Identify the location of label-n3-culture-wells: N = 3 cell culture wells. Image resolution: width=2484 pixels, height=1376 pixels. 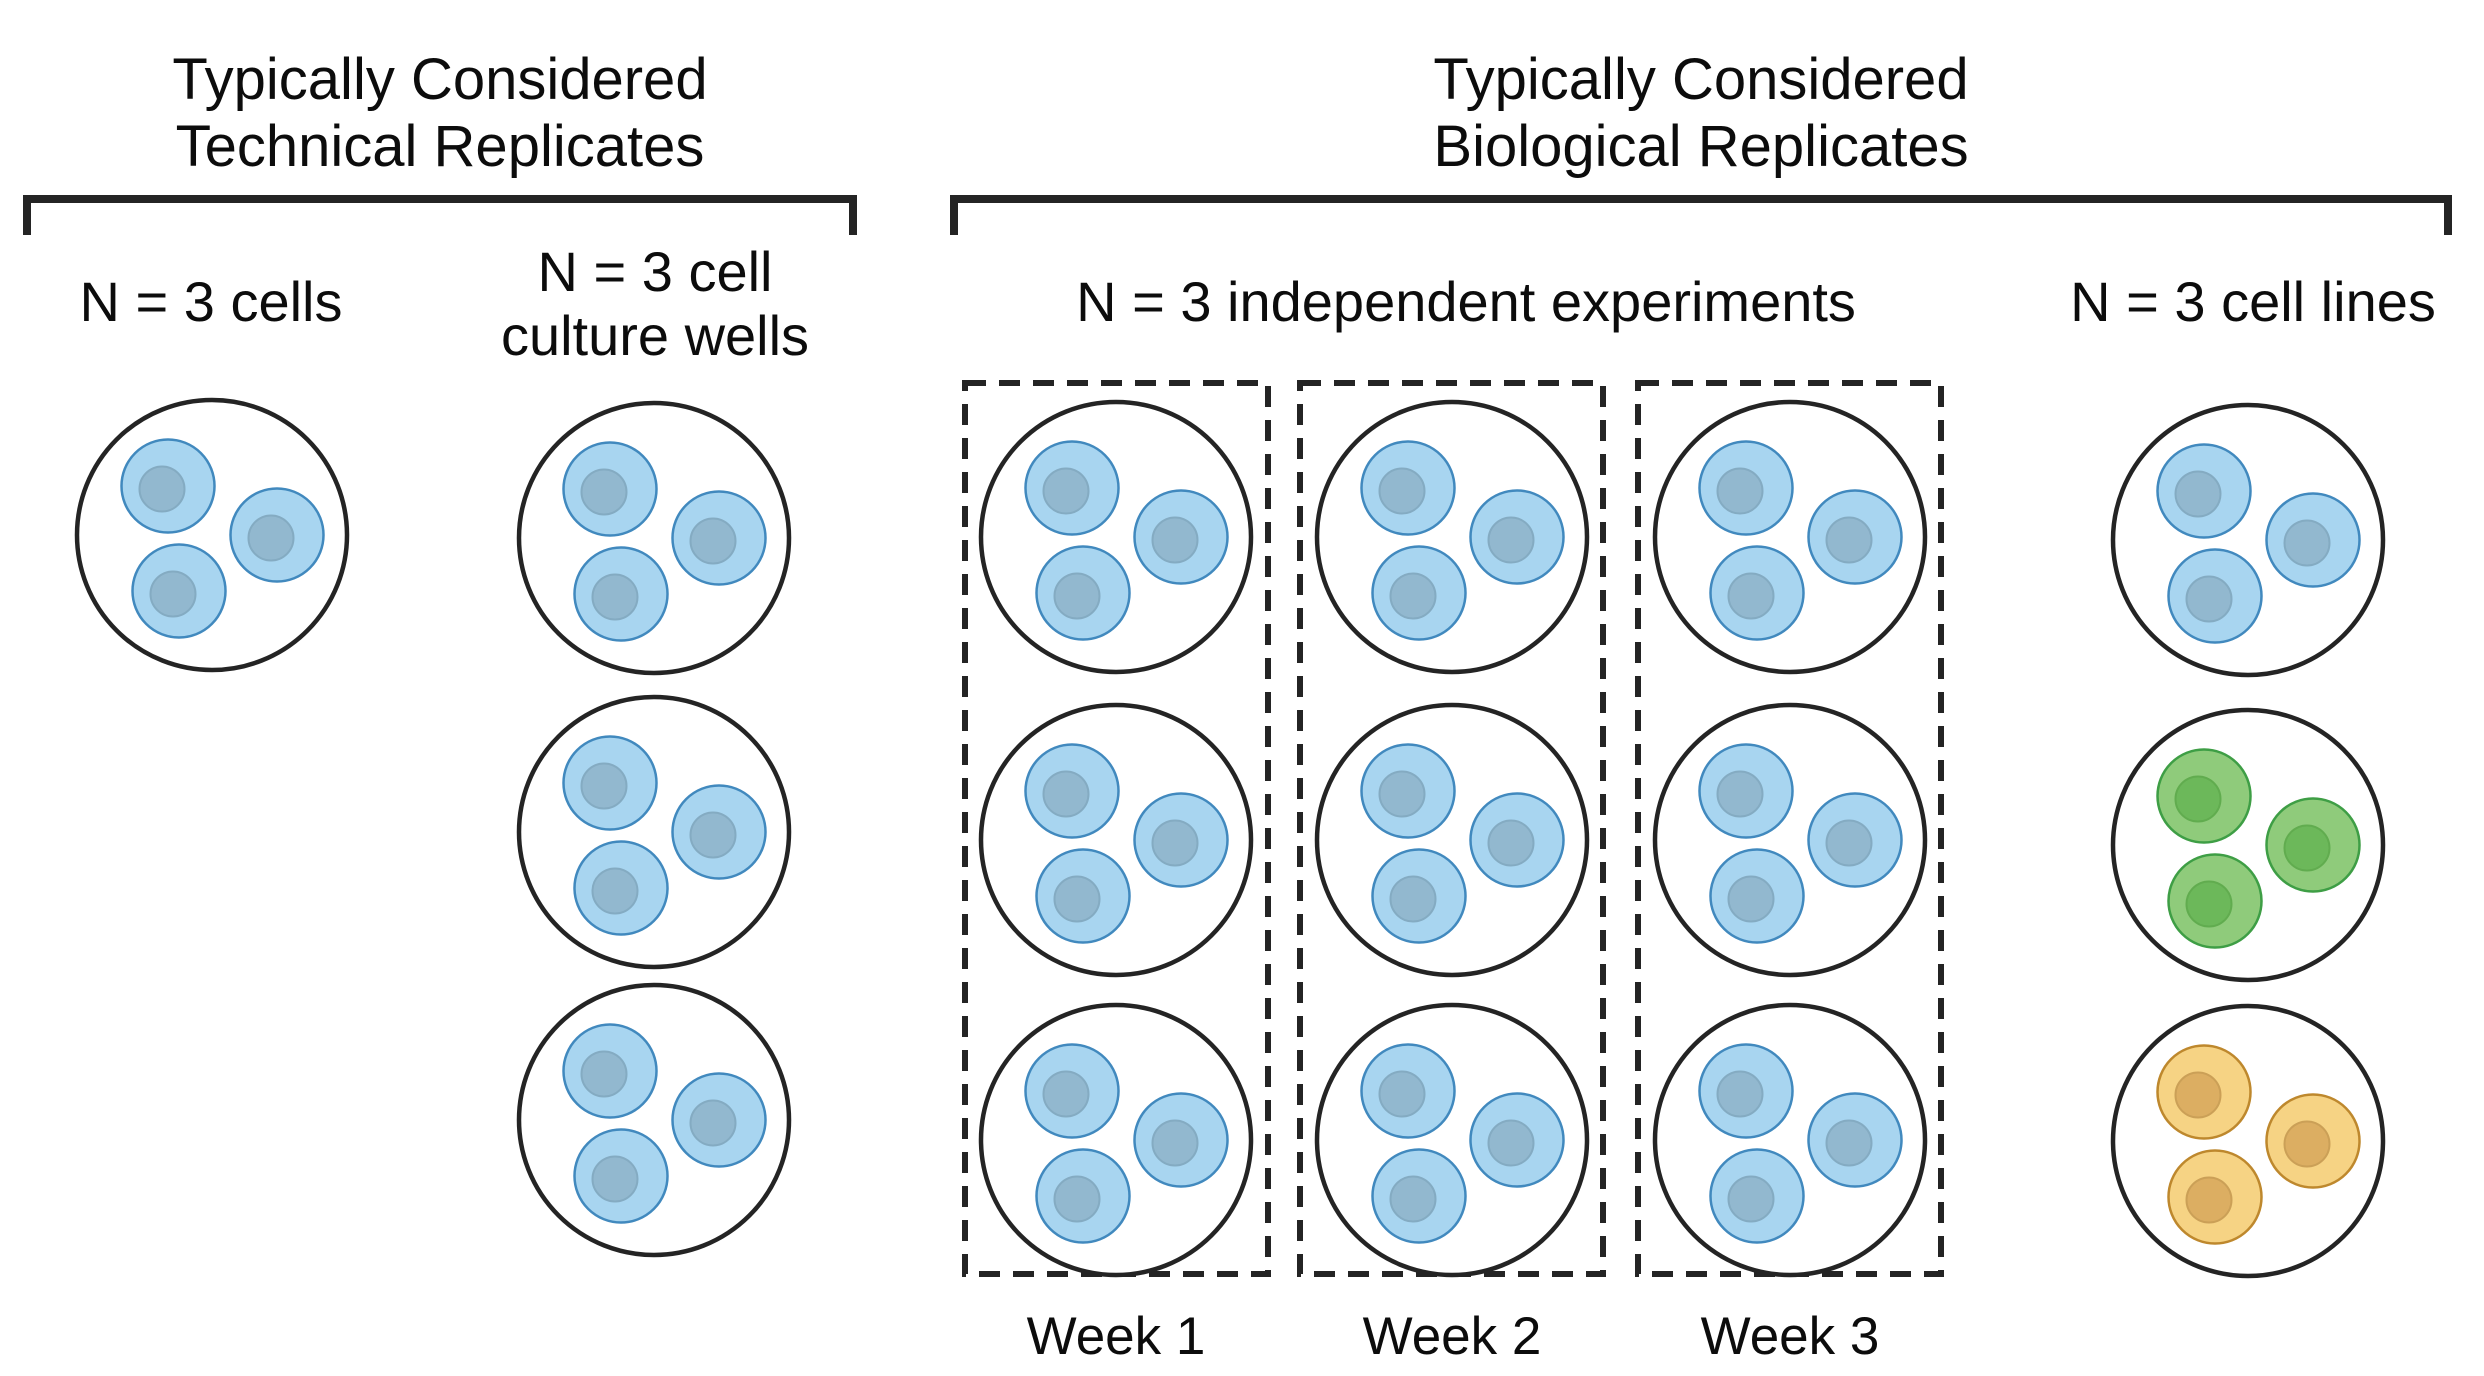
(655, 304).